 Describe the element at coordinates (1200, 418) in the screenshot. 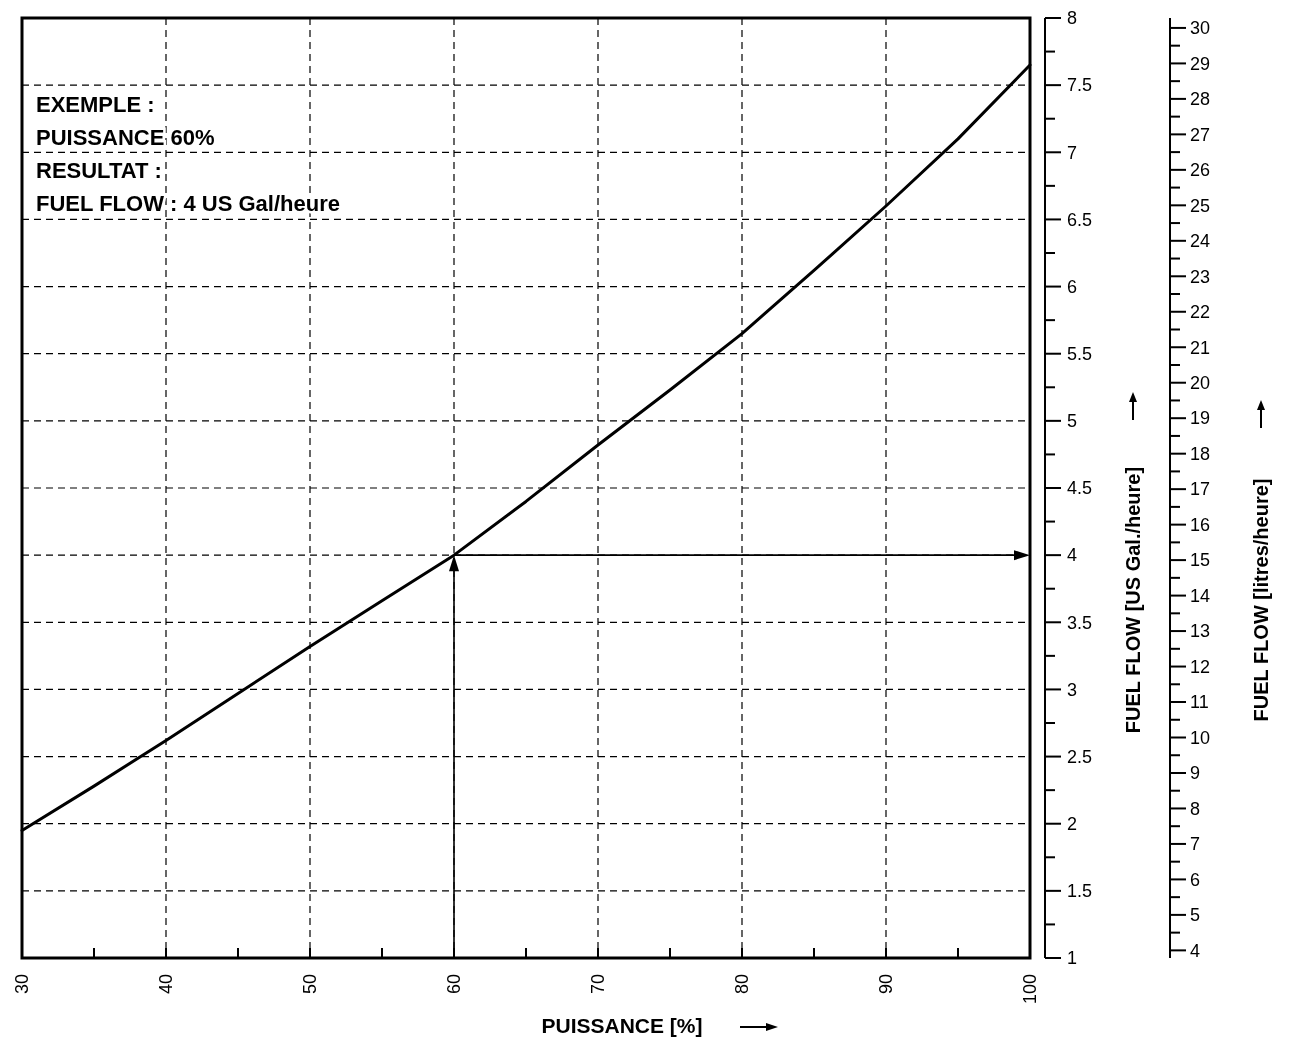

I see `y2-tick-label: 19` at that location.